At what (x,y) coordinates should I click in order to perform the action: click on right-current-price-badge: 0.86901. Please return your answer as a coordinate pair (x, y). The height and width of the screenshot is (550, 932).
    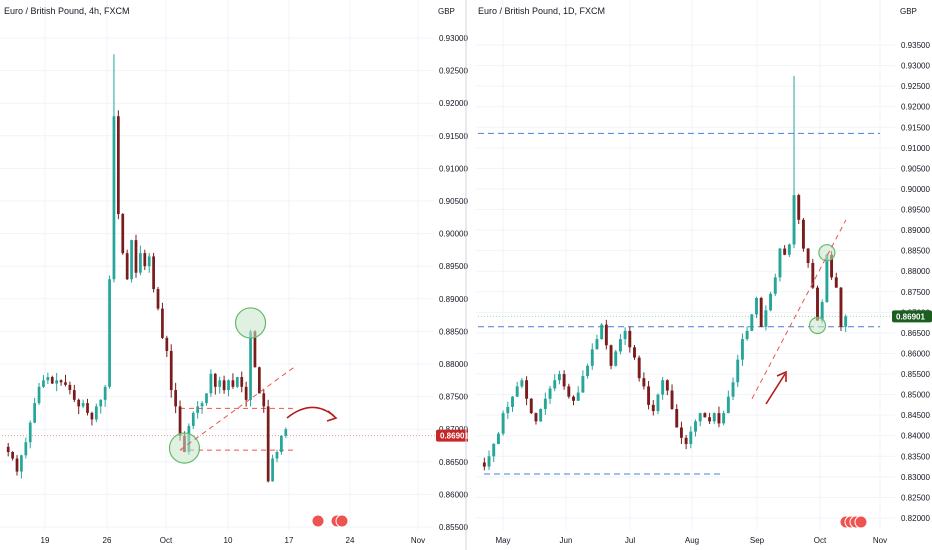
    Looking at the image, I should click on (912, 316).